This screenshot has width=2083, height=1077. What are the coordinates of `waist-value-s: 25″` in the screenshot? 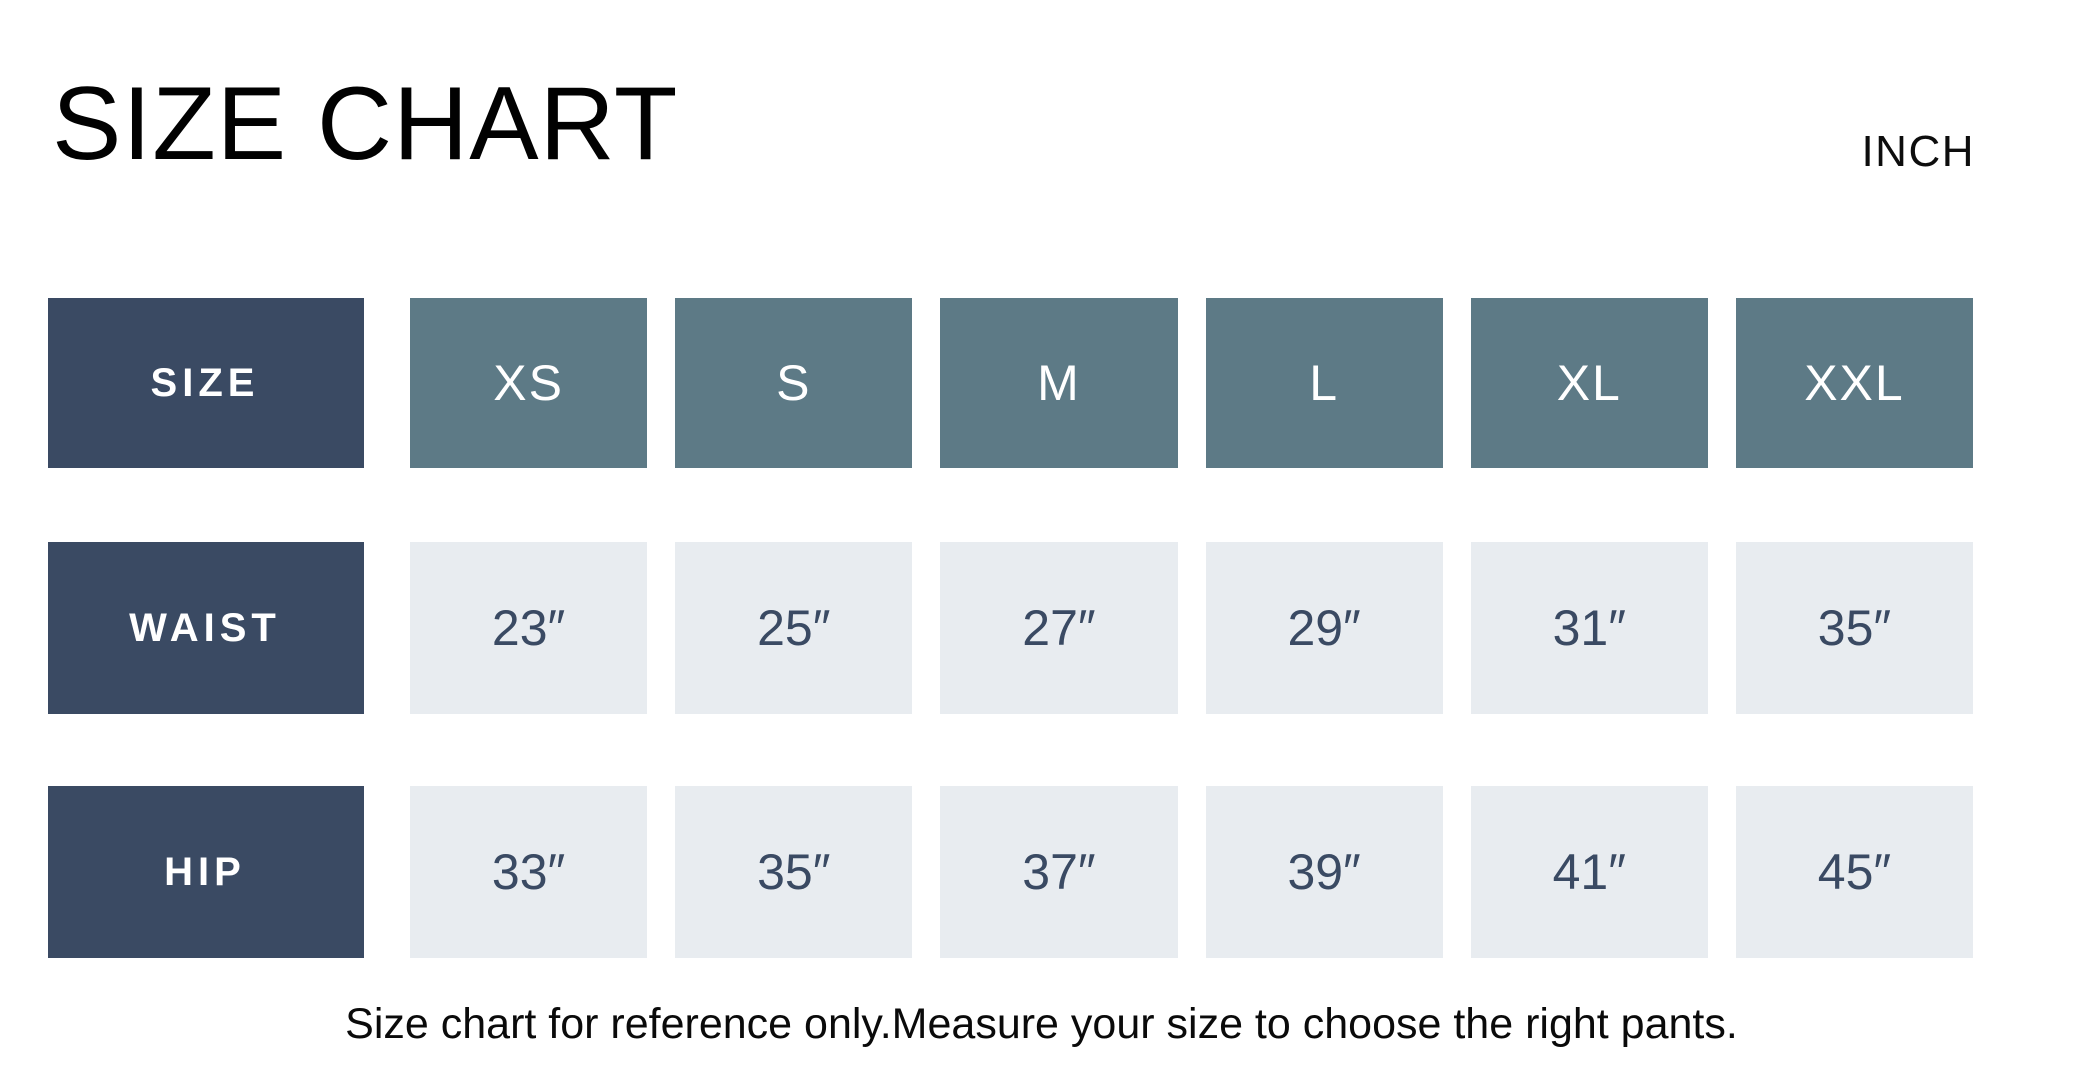 It's located at (794, 628).